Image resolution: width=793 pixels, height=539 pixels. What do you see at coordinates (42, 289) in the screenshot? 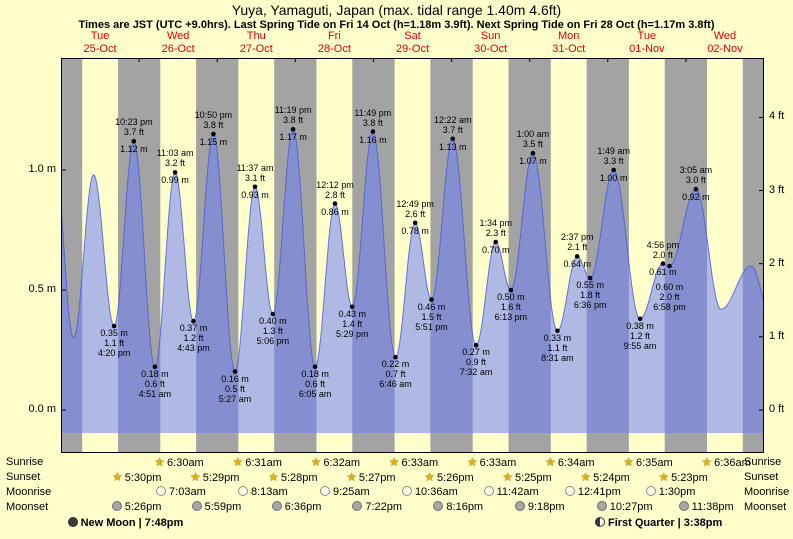
I see `y-axis-left-label: 0.5 m` at bounding box center [42, 289].